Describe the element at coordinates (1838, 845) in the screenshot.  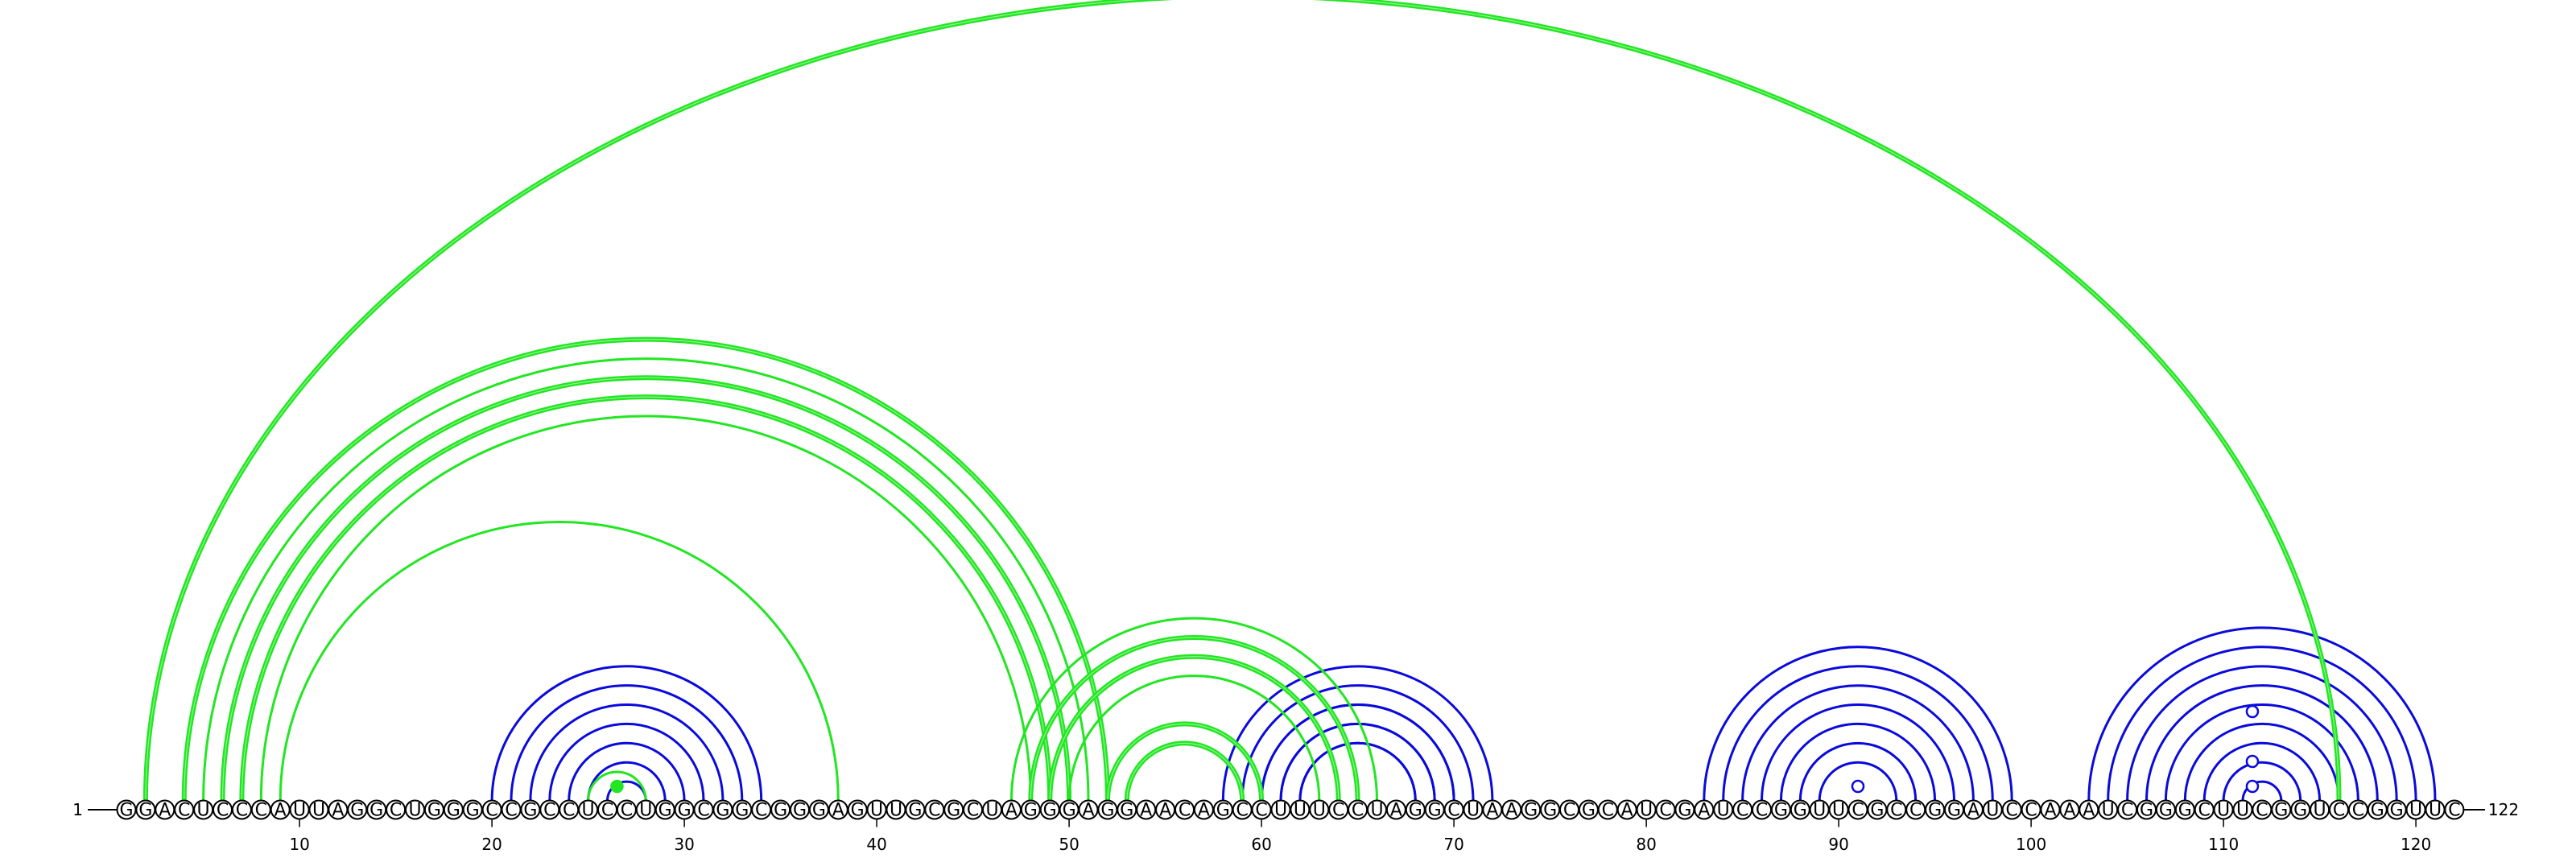
I see `tick-label: 90` at that location.